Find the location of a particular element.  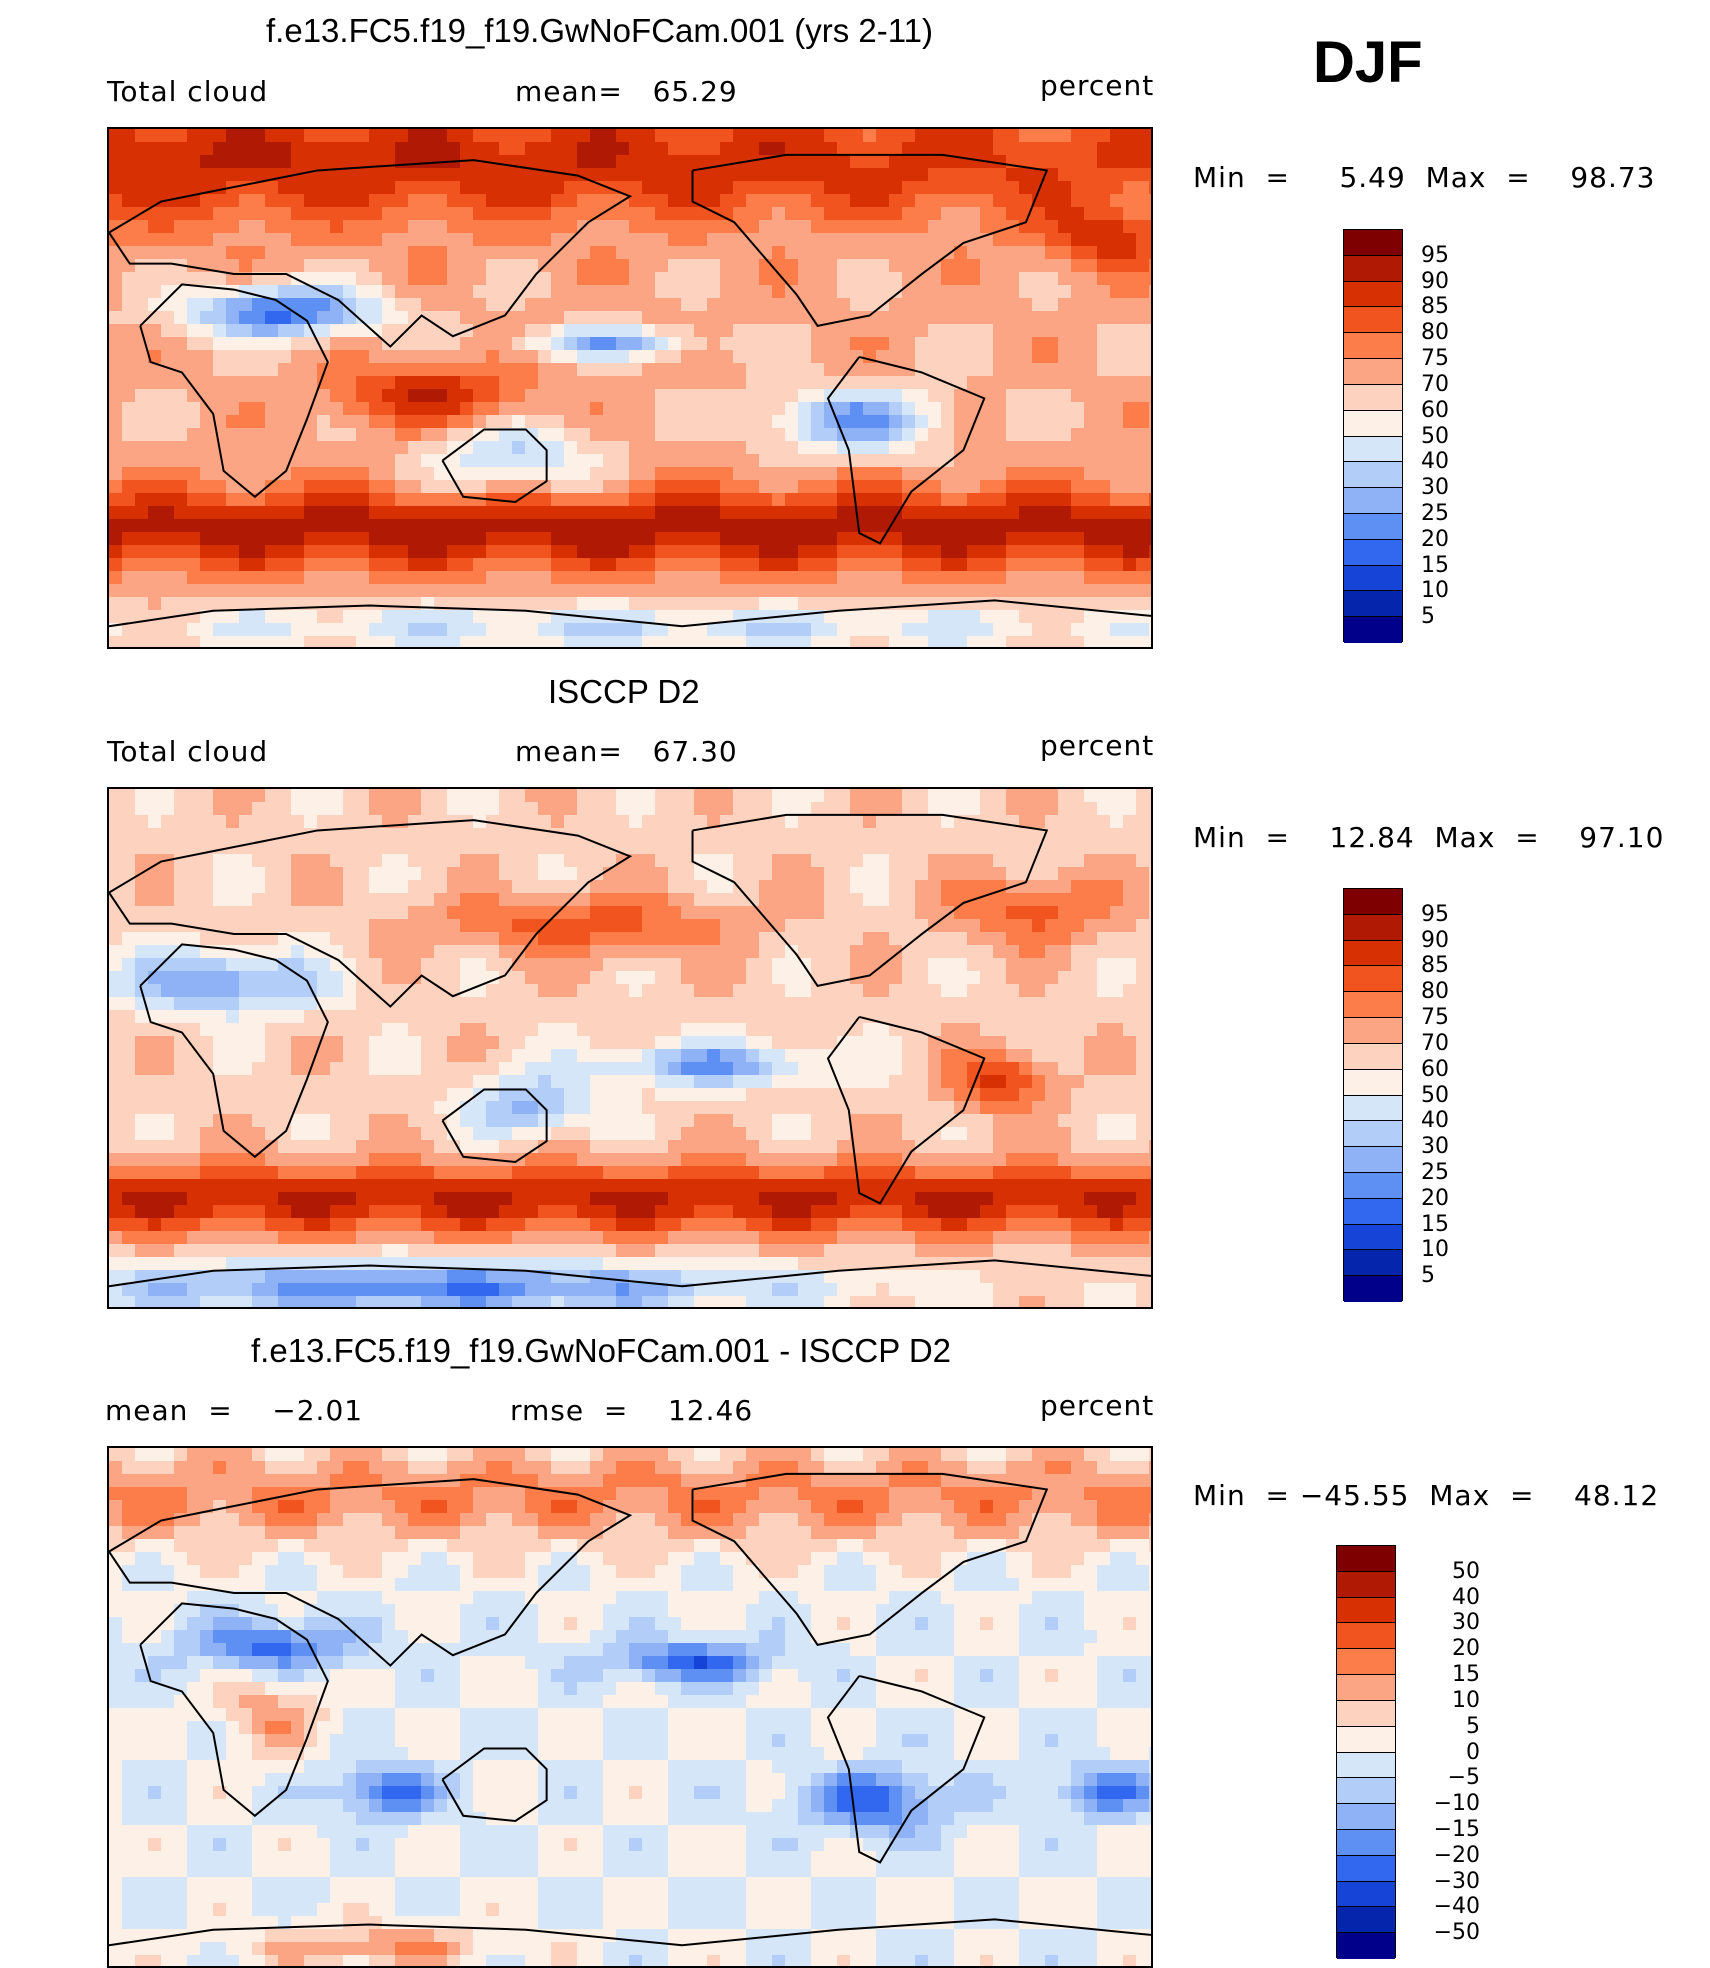

colorbar-tick-label: 85 is located at coordinates (1435, 307).